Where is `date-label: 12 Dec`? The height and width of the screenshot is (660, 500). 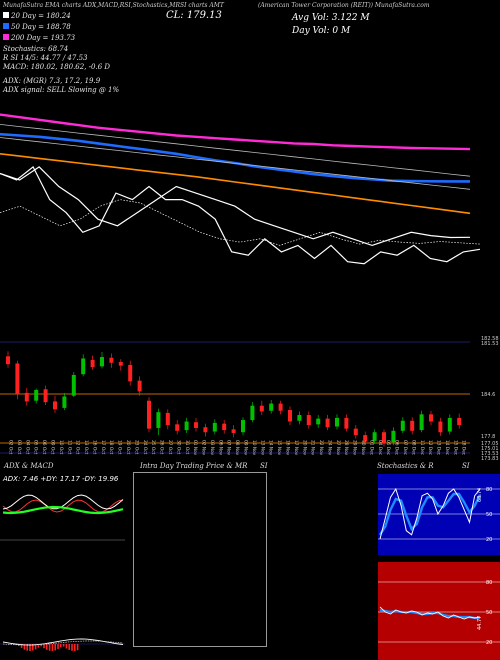
date-label: 12 Dec is located at coordinates (430, 448).